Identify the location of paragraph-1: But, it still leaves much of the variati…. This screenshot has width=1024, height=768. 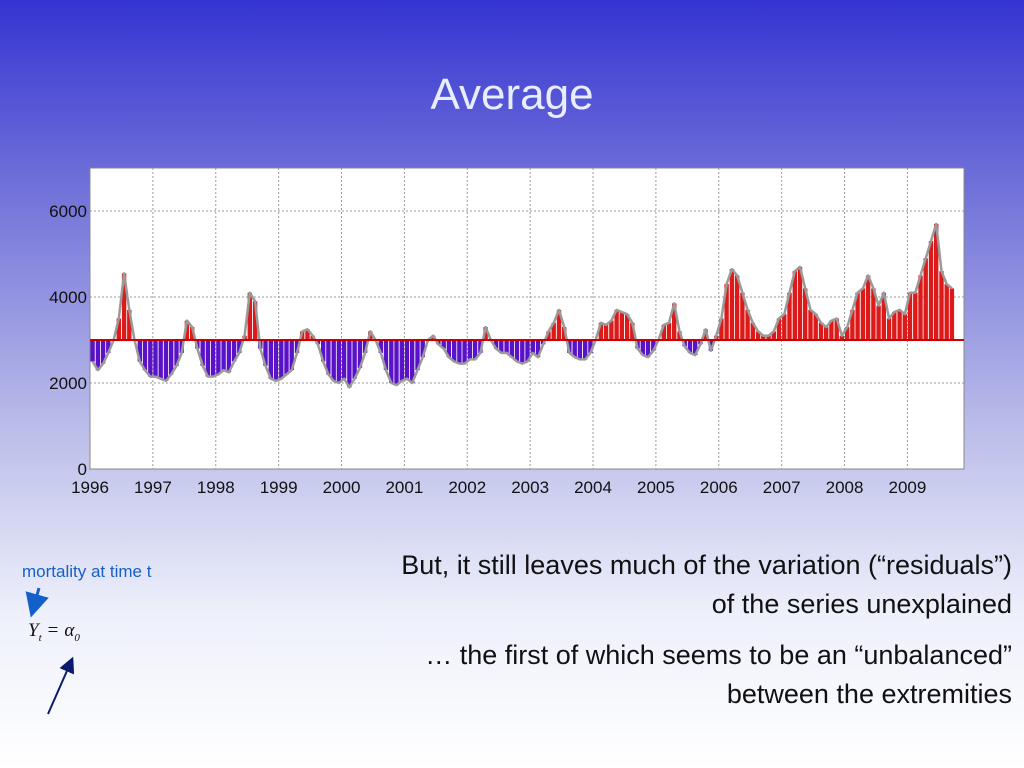
(706, 584).